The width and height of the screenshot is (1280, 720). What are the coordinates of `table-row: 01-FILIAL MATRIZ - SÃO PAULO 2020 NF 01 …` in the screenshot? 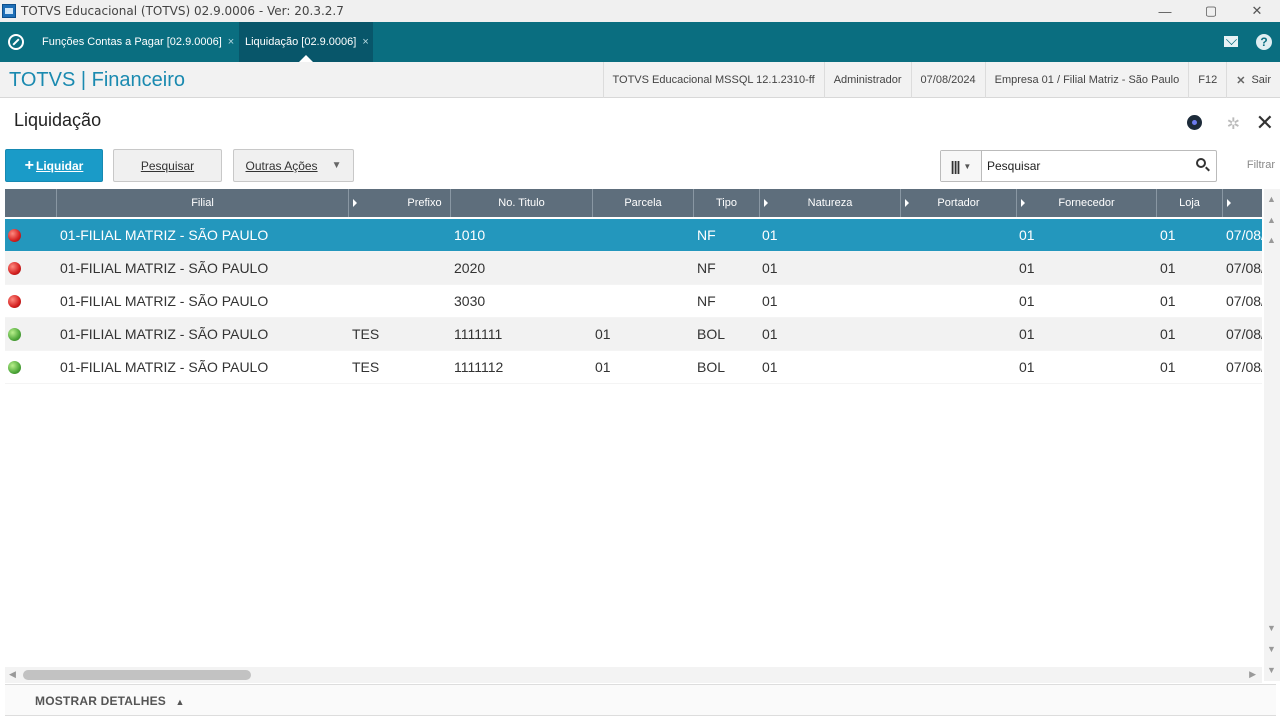 It's located at (633, 268).